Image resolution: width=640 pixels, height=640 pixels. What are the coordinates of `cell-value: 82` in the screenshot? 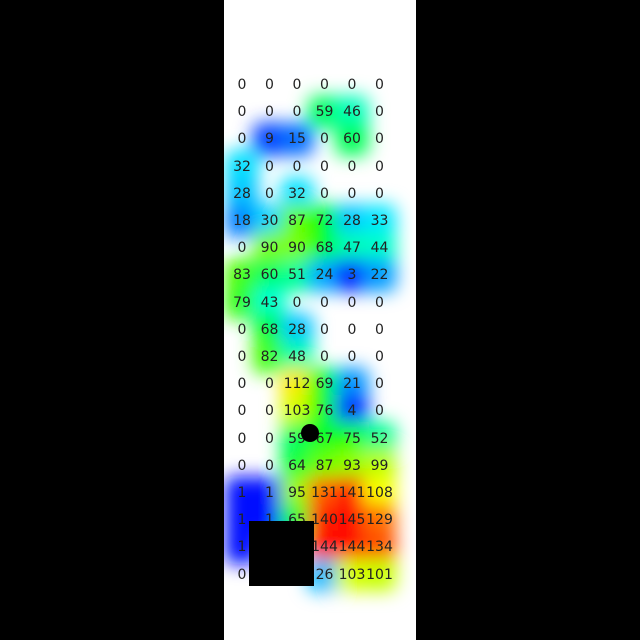 It's located at (269, 357).